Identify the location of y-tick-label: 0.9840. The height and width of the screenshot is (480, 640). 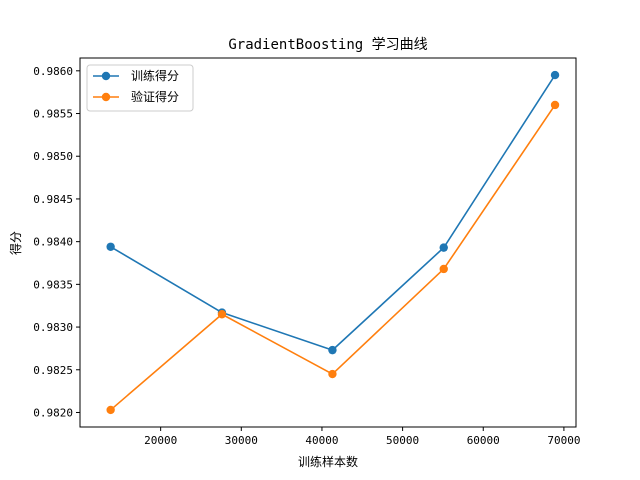
(53, 242).